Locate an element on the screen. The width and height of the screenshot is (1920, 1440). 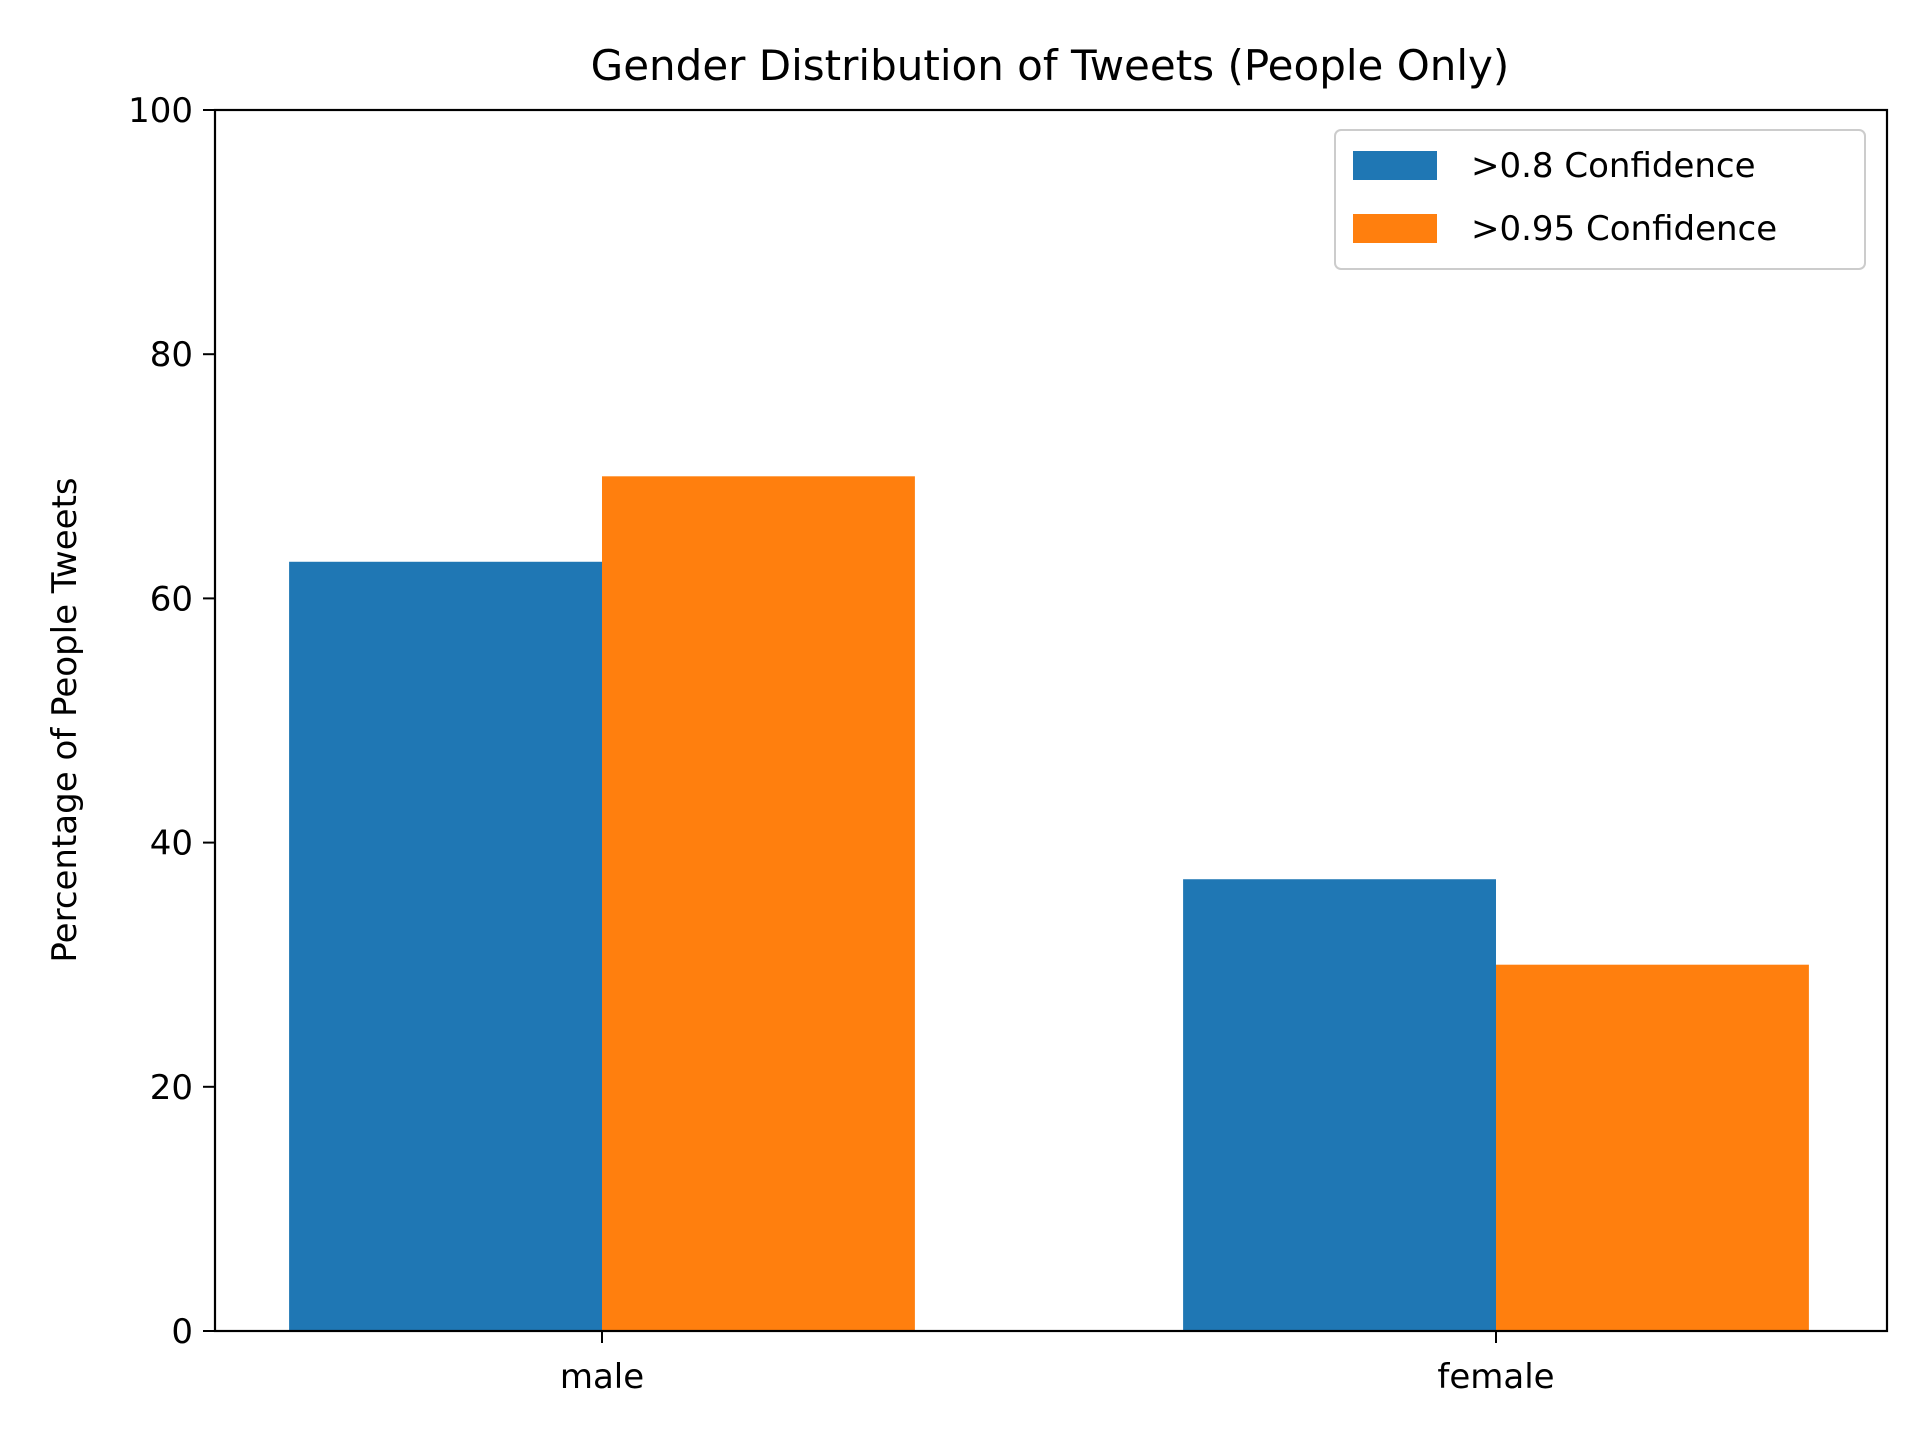
y-tick-label: 80 is located at coordinates (171, 355).